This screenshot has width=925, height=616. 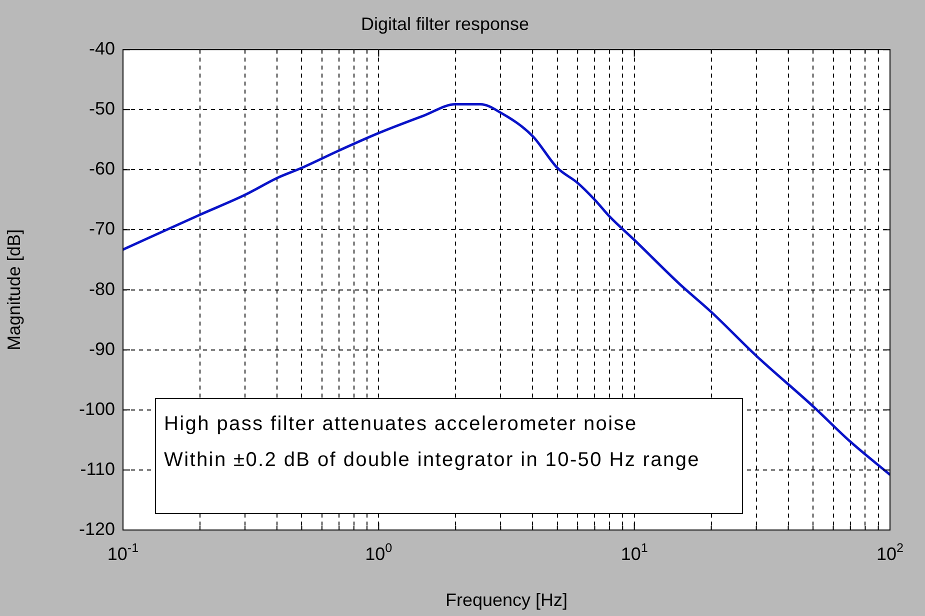 I want to click on y-tick-label: -80, so click(x=101, y=288).